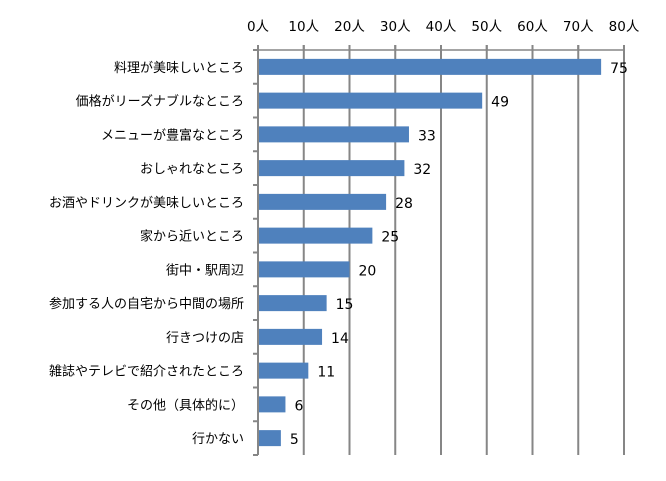 Image resolution: width=666 pixels, height=481 pixels. I want to click on data-label: 14, so click(340, 339).